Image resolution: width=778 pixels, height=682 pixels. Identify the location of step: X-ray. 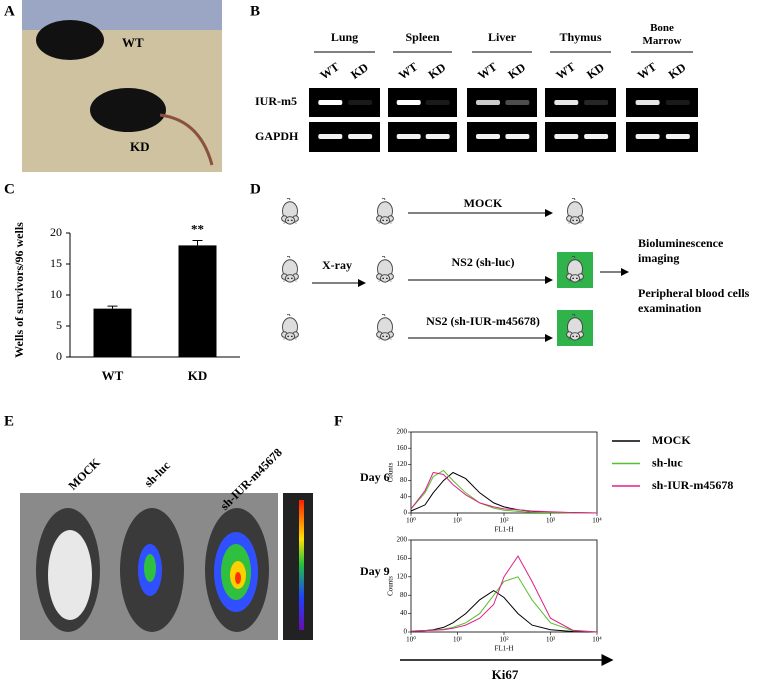
(337, 265).